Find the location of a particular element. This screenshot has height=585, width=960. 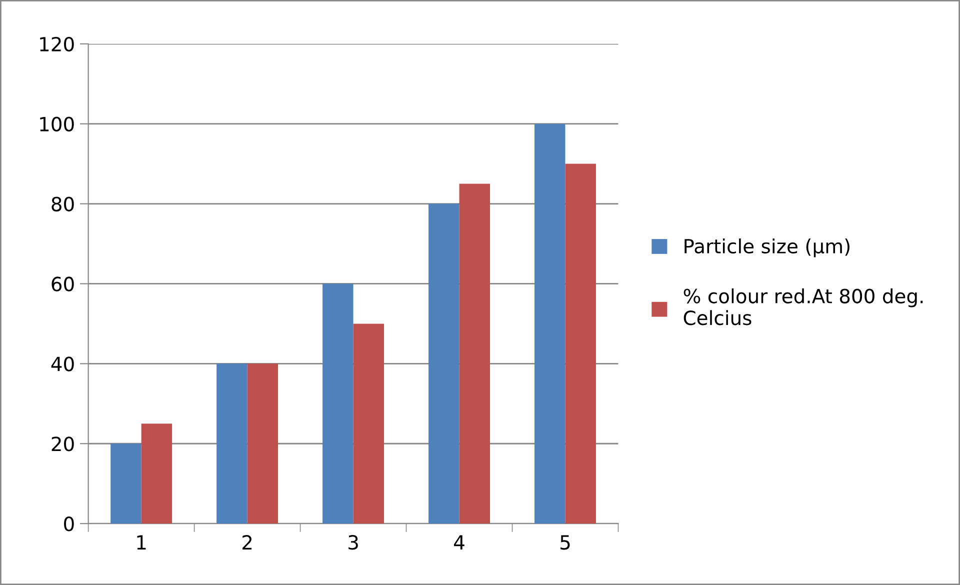

y-tick-label: 80 is located at coordinates (63, 204).